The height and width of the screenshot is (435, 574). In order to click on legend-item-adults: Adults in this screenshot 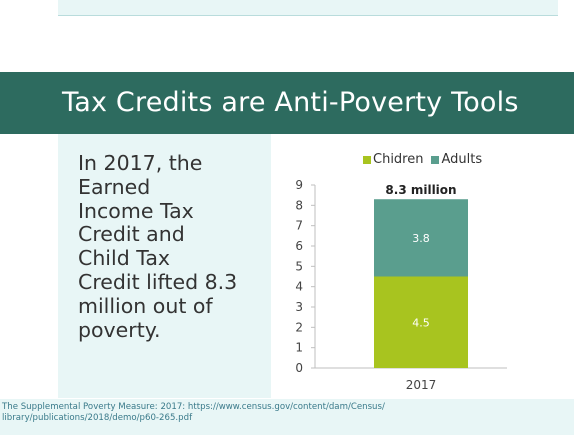, I will do `click(456, 159)`.